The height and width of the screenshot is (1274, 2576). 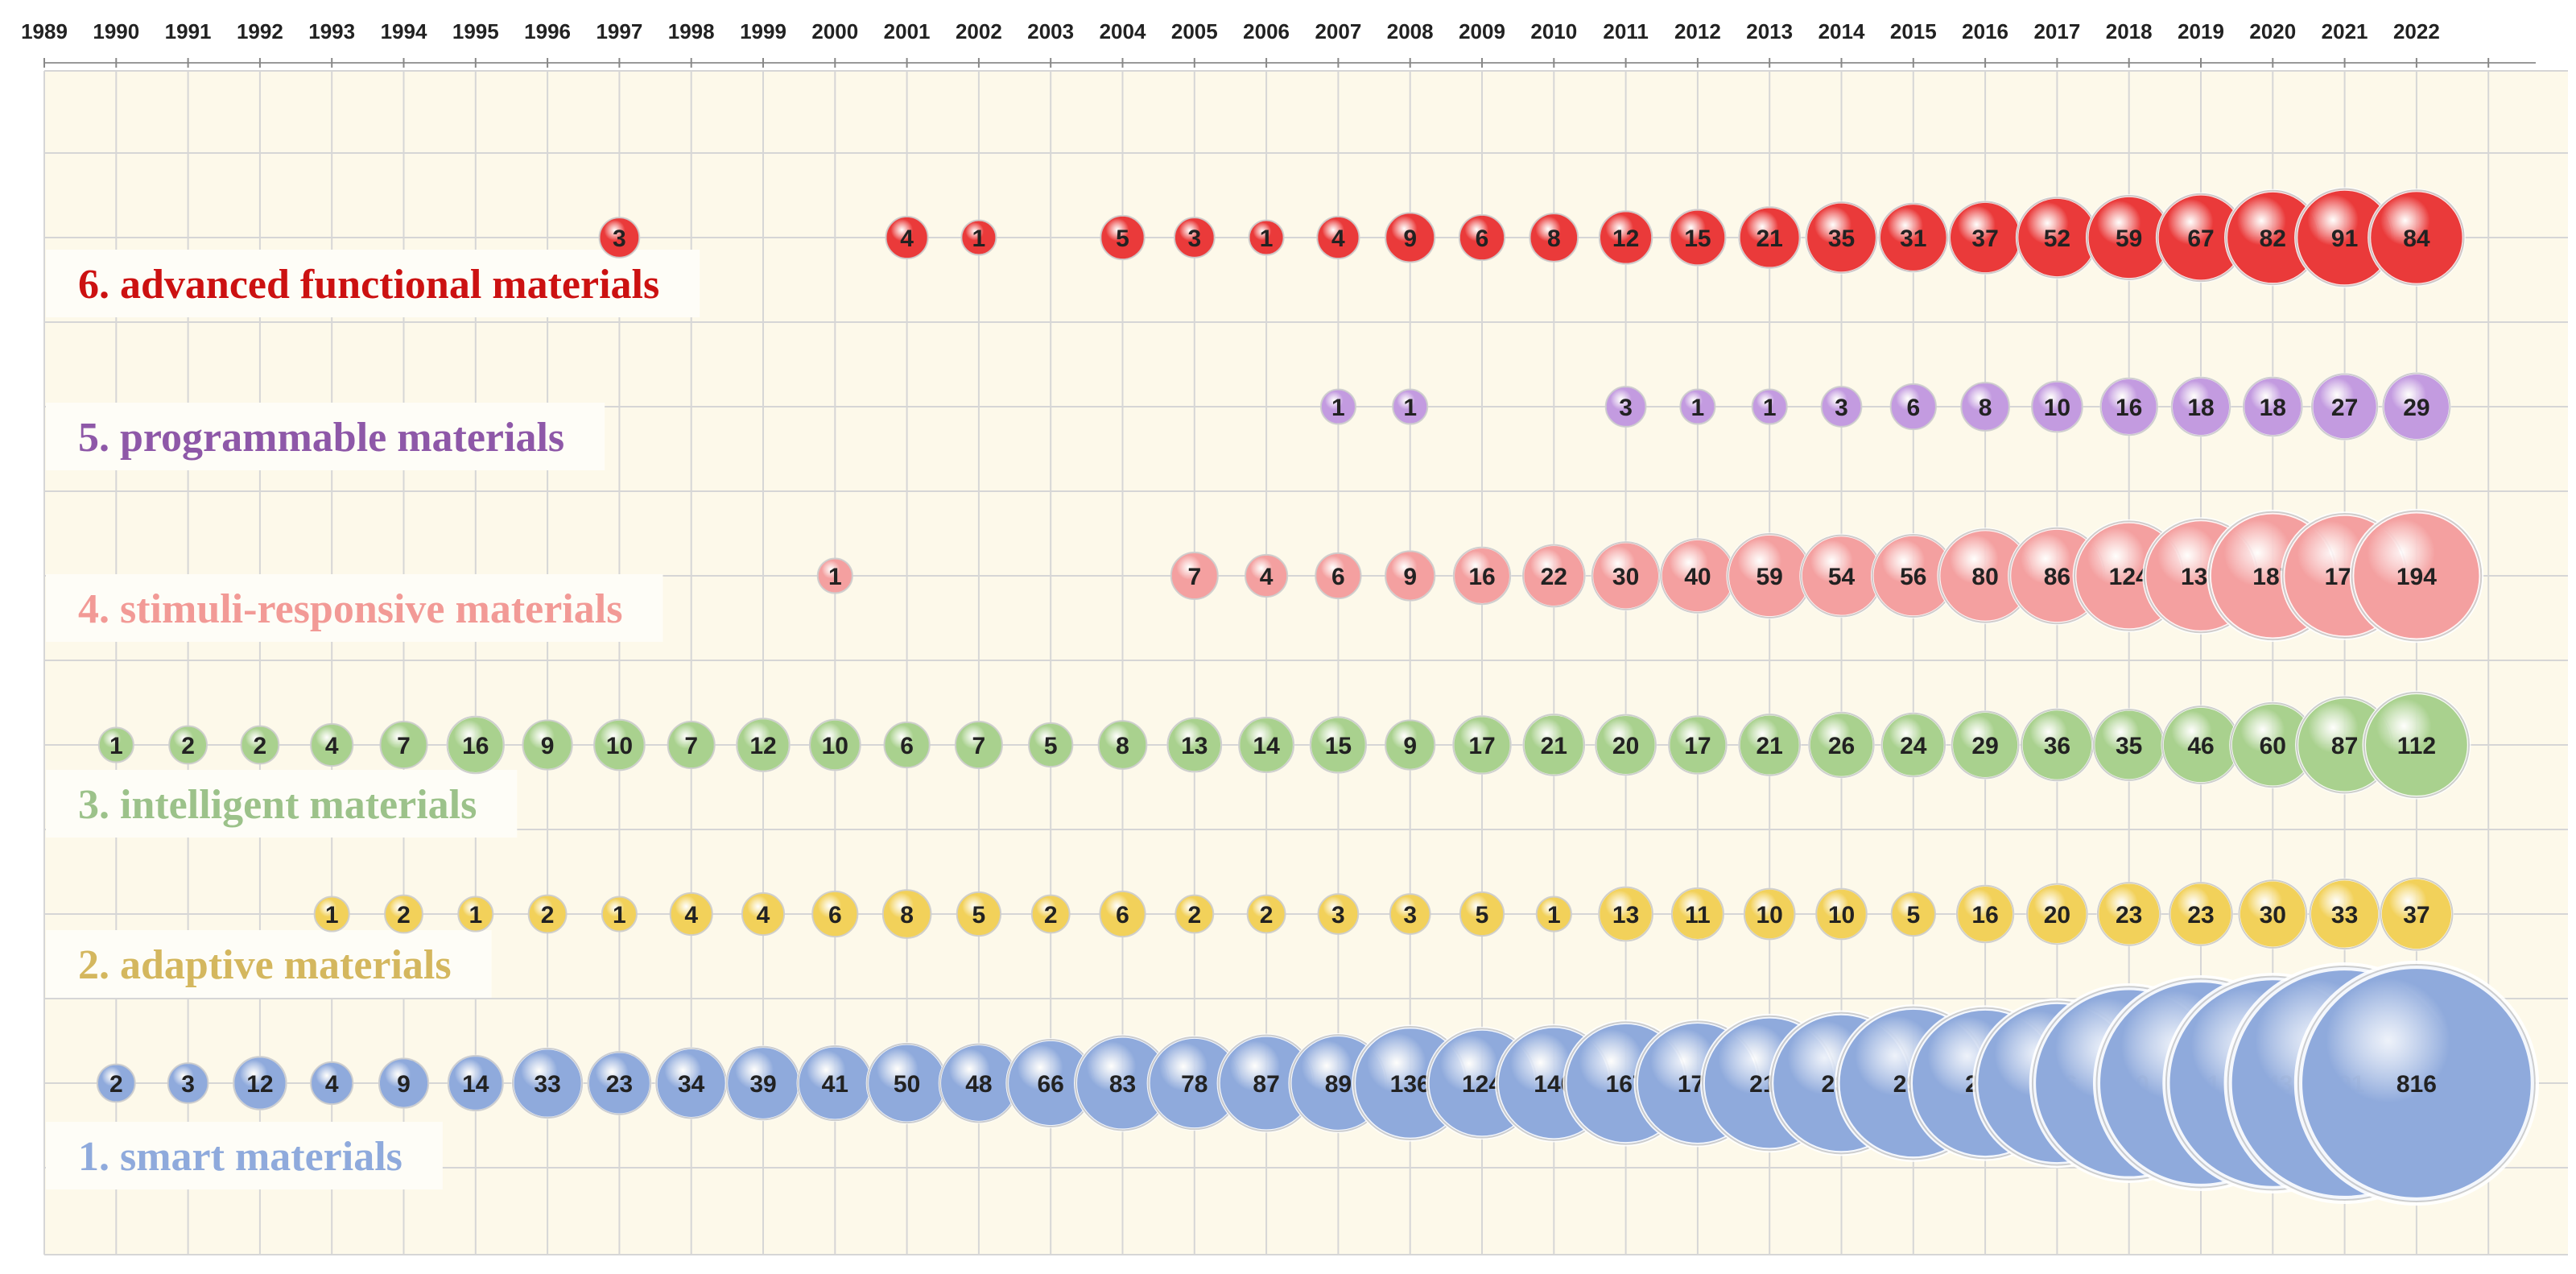 I want to click on data-label: 6, so click(x=907, y=746).